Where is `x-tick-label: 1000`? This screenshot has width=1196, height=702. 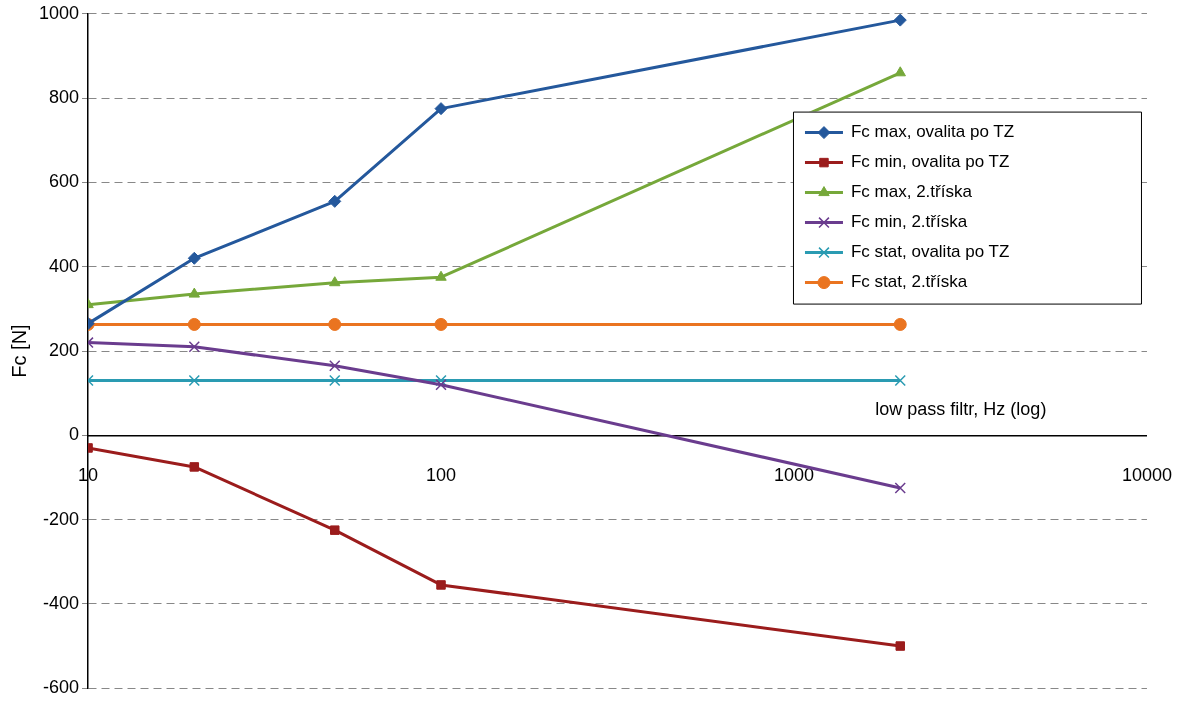 x-tick-label: 1000 is located at coordinates (794, 475).